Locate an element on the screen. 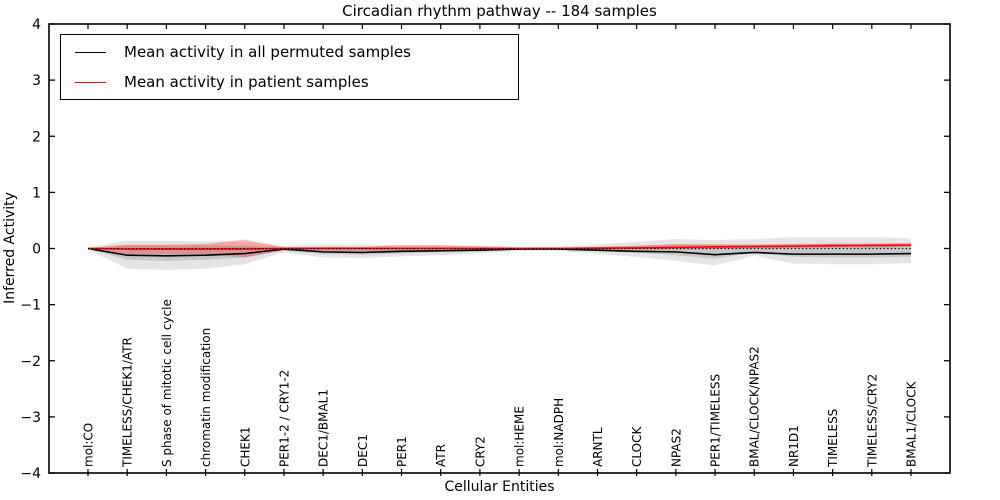  y-tick-label: −4 is located at coordinates (30, 474).